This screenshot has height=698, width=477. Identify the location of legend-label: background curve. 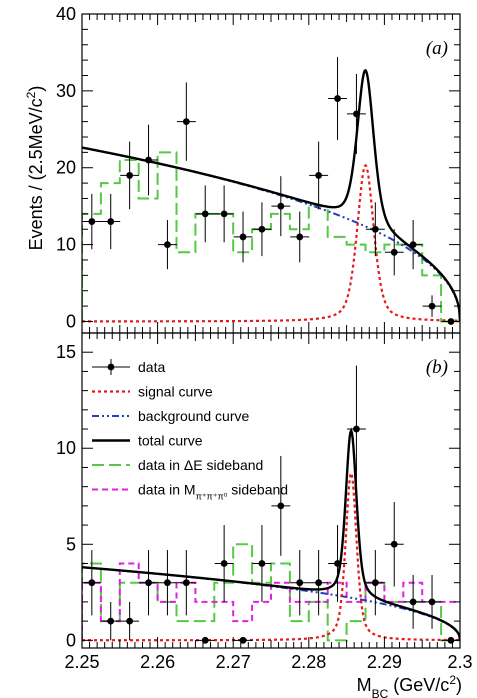
(194, 416).